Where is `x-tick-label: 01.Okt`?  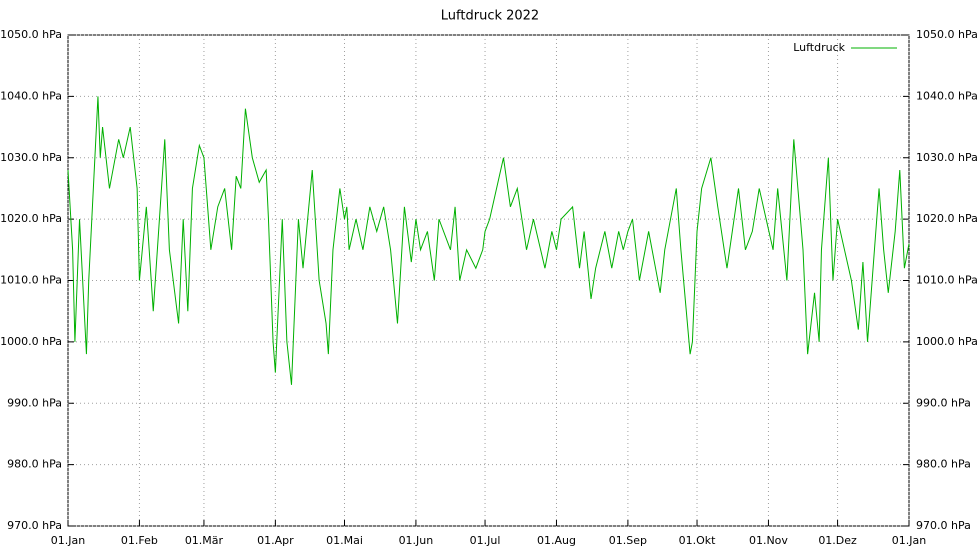
x-tick-label: 01.Okt is located at coordinates (698, 540).